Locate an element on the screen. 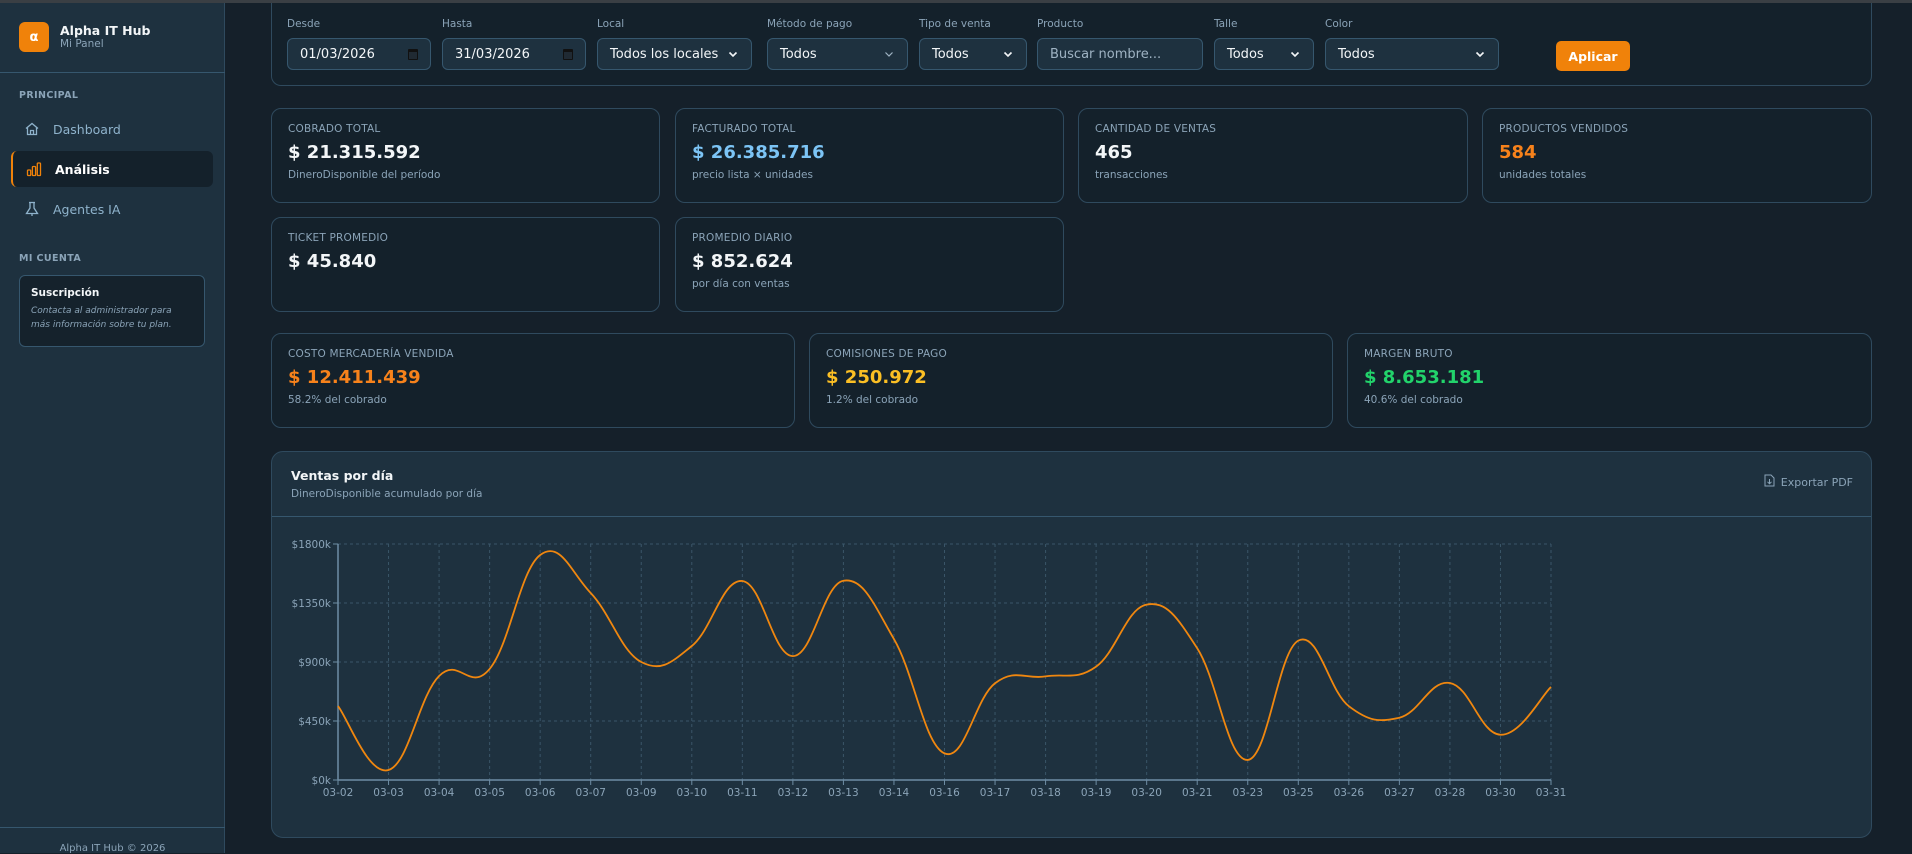  kpi-subtitle: por día con ventas is located at coordinates (741, 284).